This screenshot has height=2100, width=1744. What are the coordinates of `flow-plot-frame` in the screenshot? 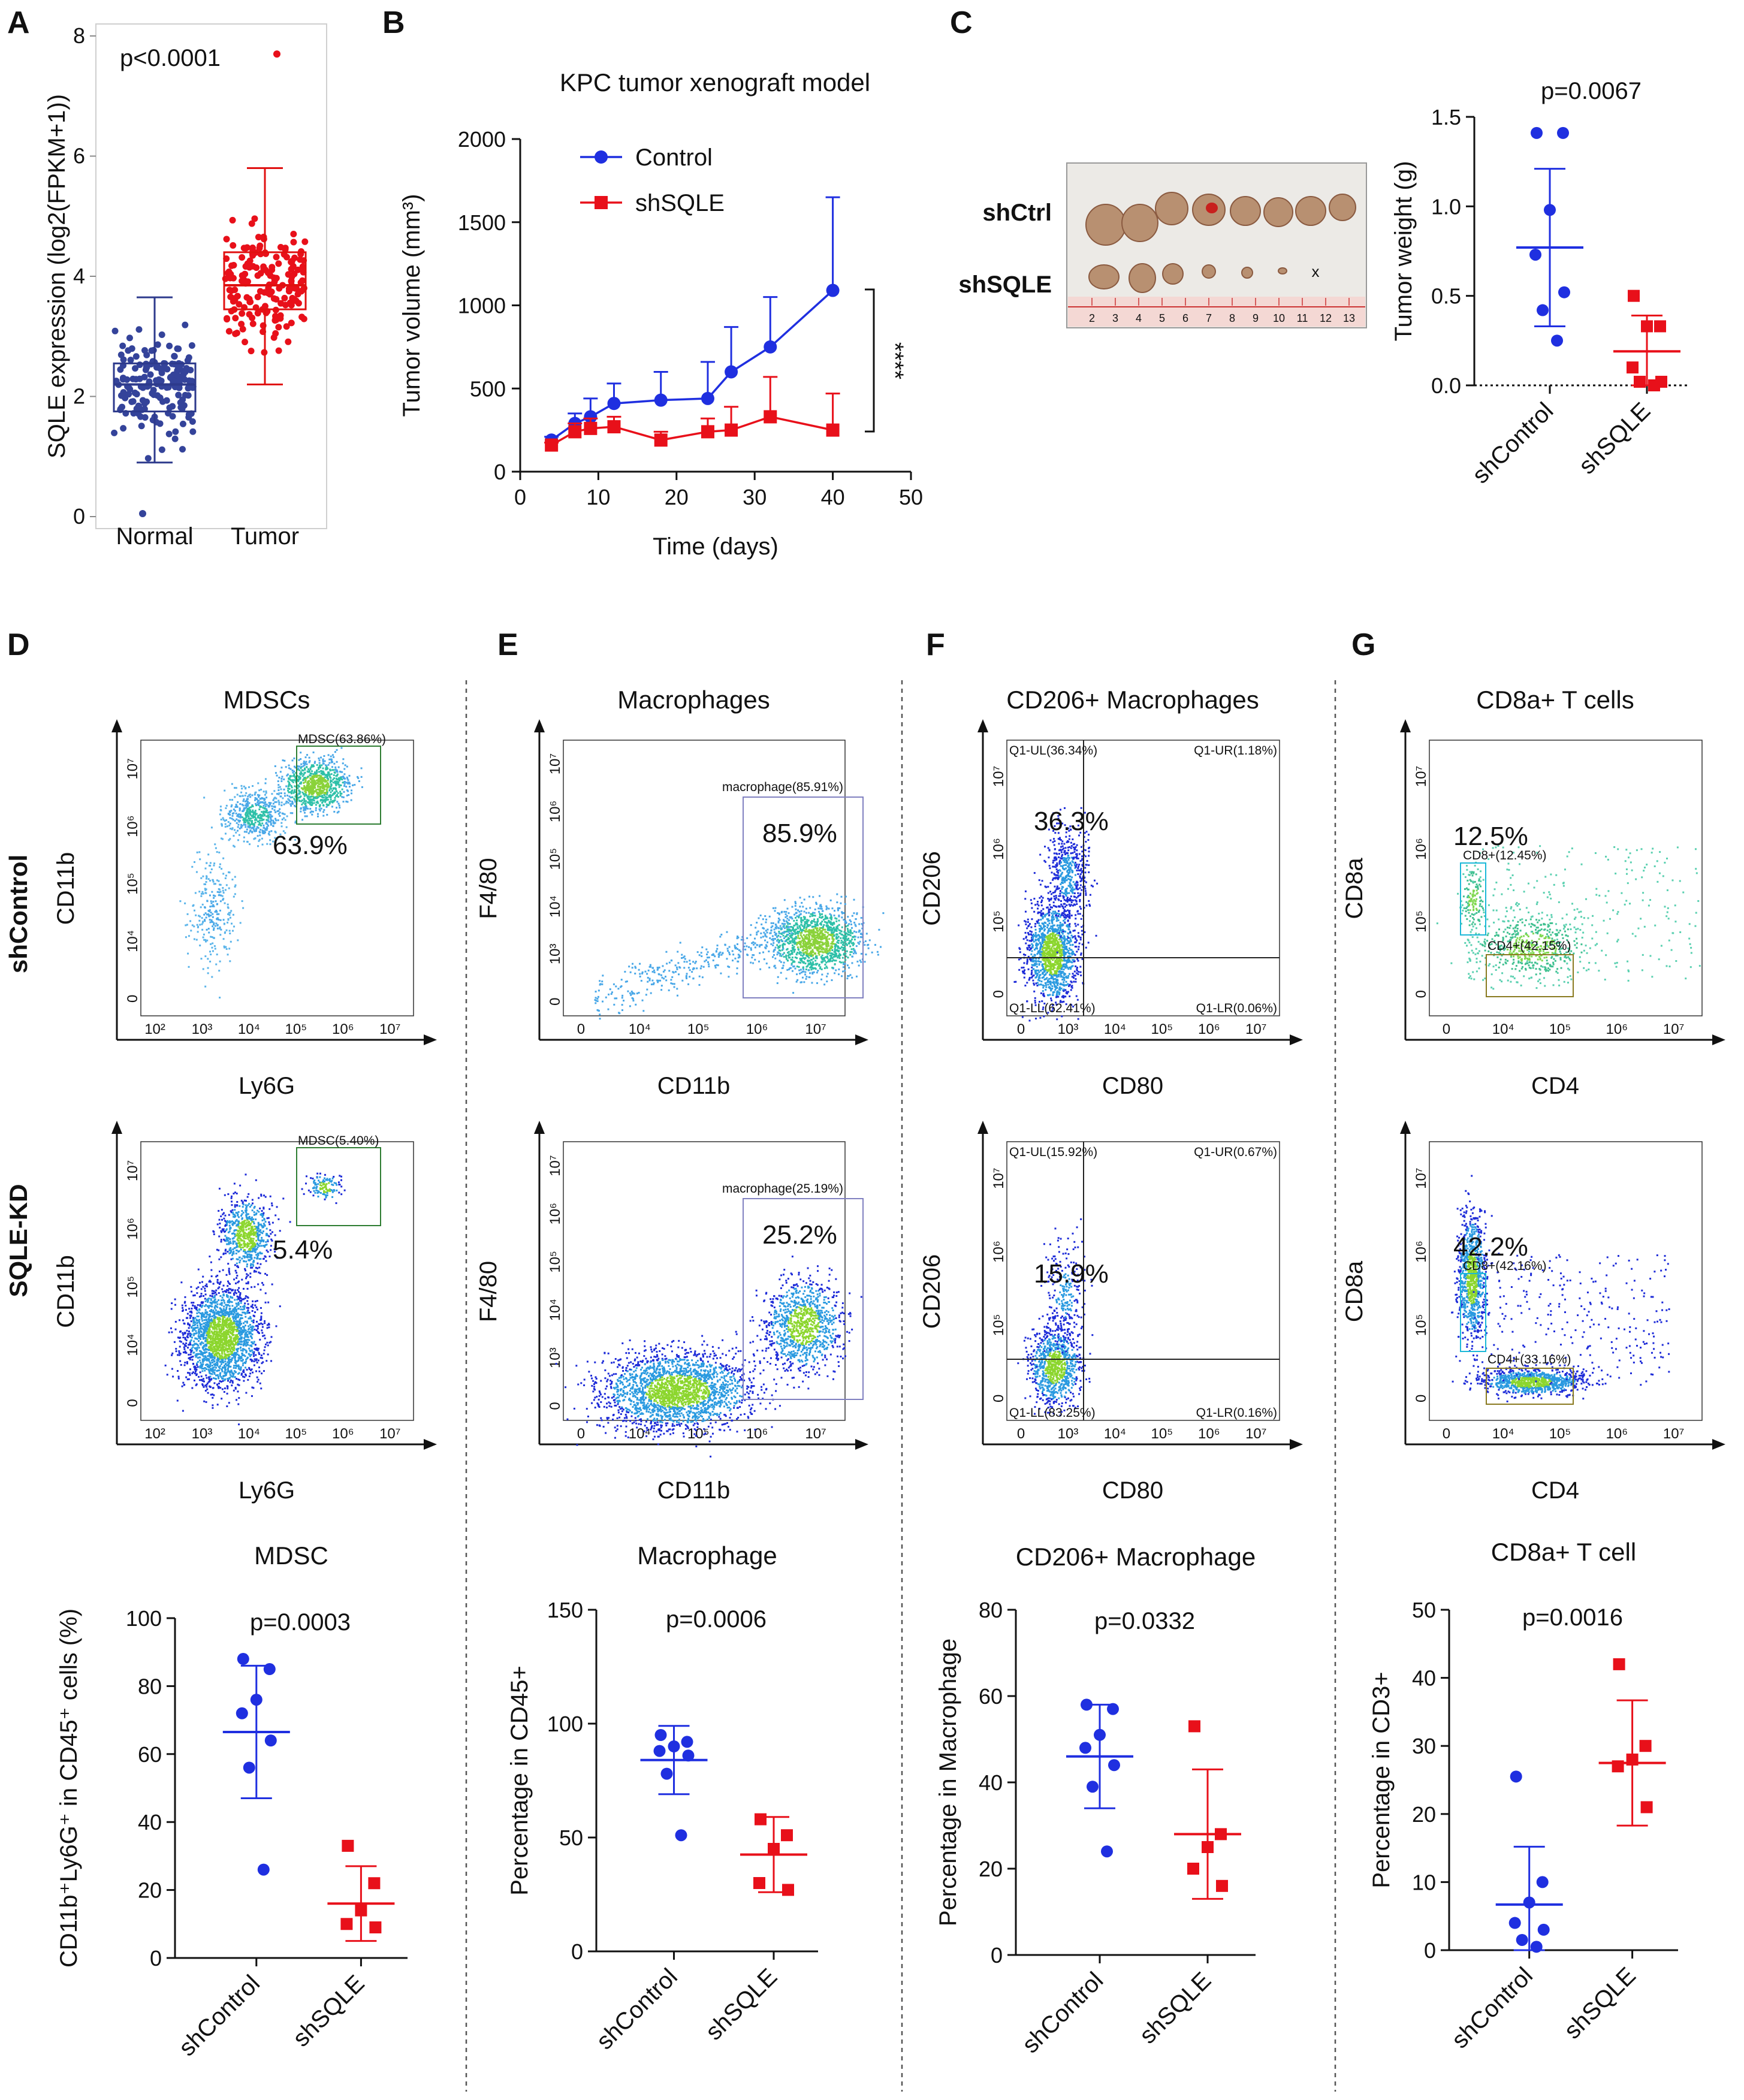 It's located at (277, 1281).